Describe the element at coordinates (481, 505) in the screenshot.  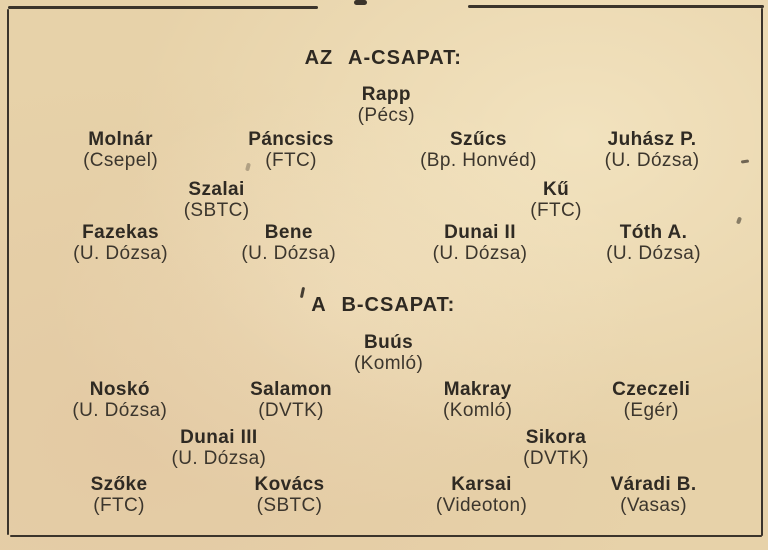
I see `player-club: (Videoton)` at that location.